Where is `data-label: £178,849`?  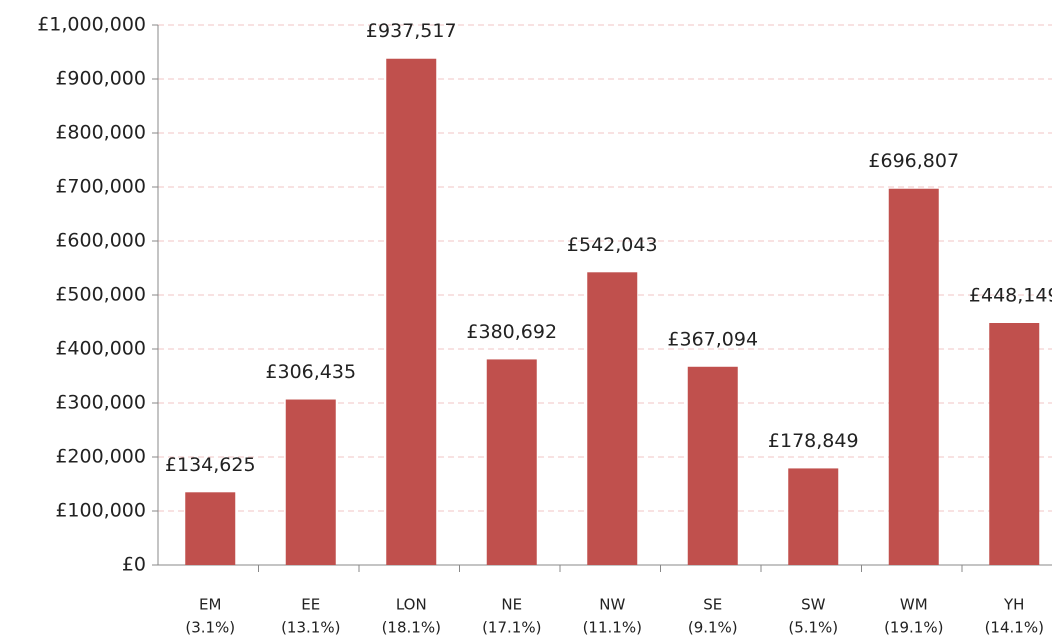
data-label: £178,849 is located at coordinates (813, 441).